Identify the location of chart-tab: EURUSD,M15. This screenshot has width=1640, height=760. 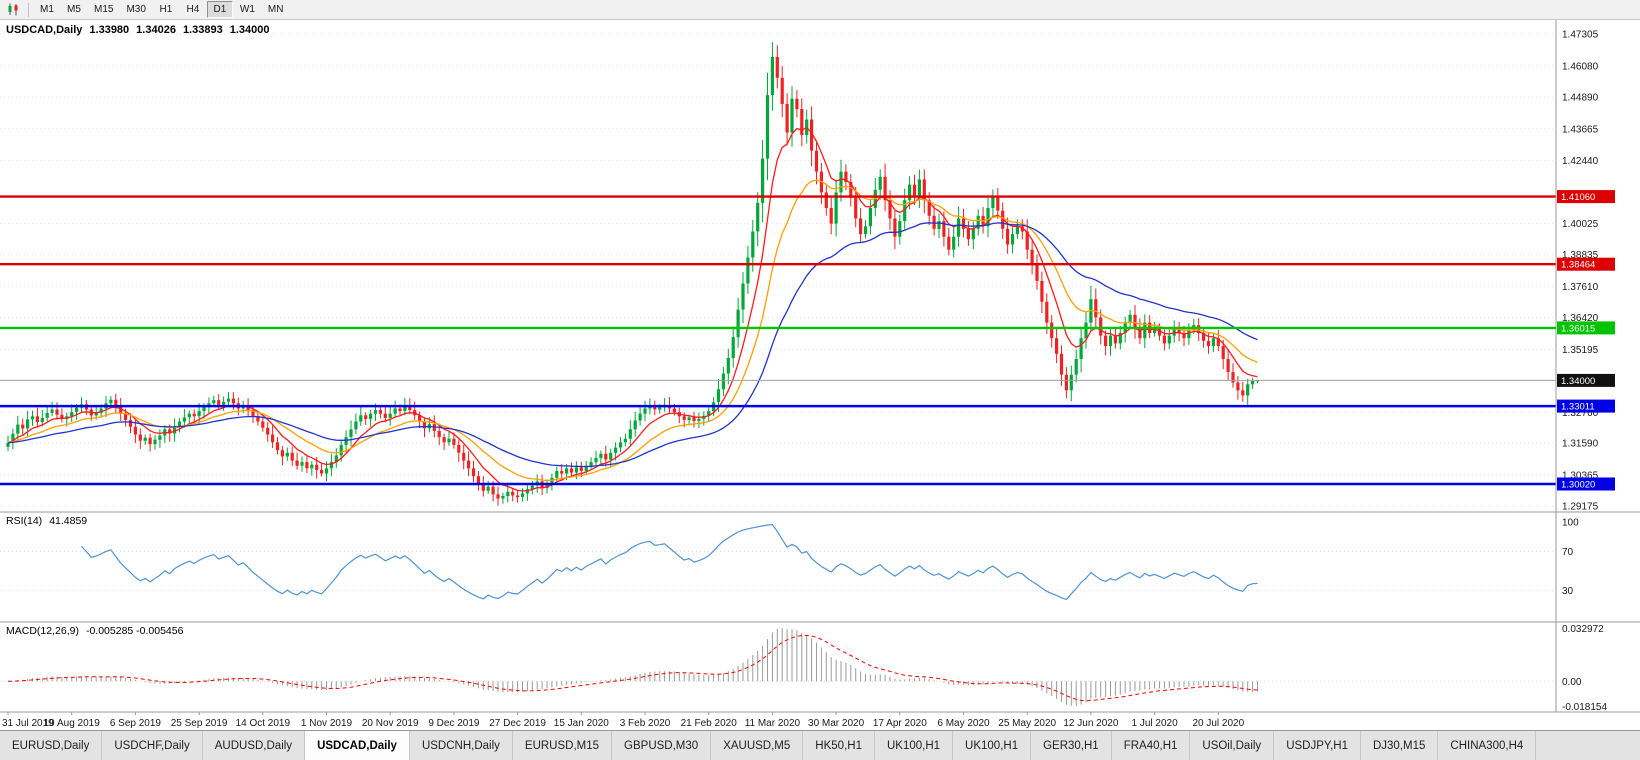
(562, 745).